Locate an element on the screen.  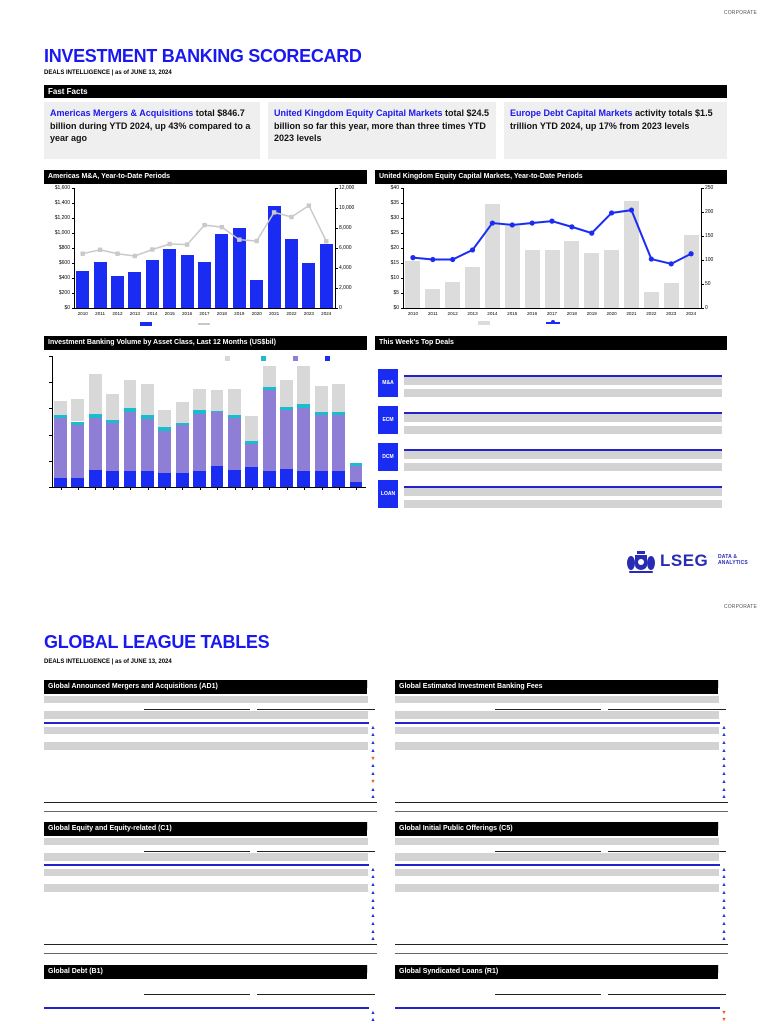
legend-swatch-bar is located at coordinates (484, 323).